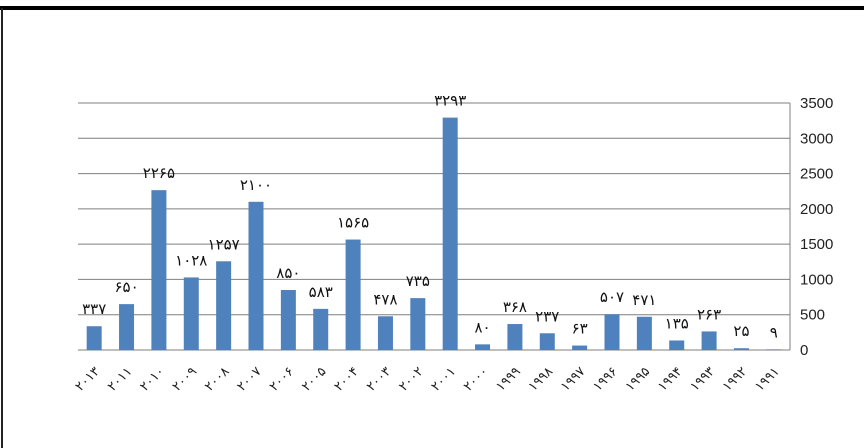 The height and width of the screenshot is (448, 864). What do you see at coordinates (774, 332) in the screenshot?
I see `data-label: ۹` at bounding box center [774, 332].